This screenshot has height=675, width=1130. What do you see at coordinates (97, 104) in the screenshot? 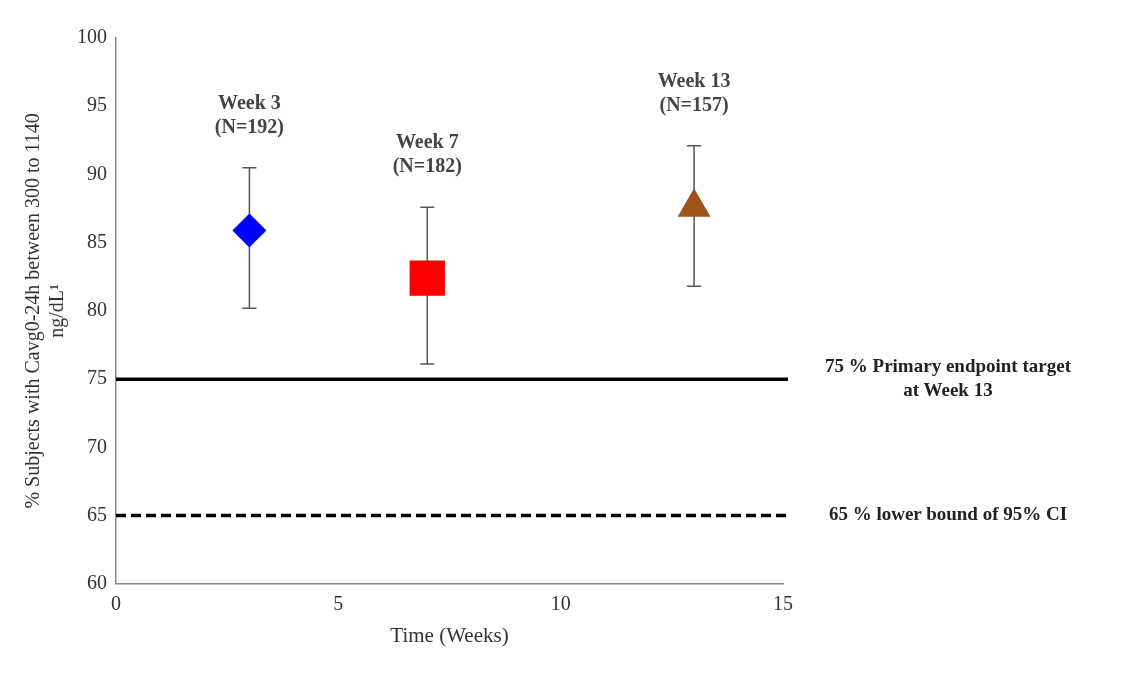
I see `y-tick-label: 95` at bounding box center [97, 104].